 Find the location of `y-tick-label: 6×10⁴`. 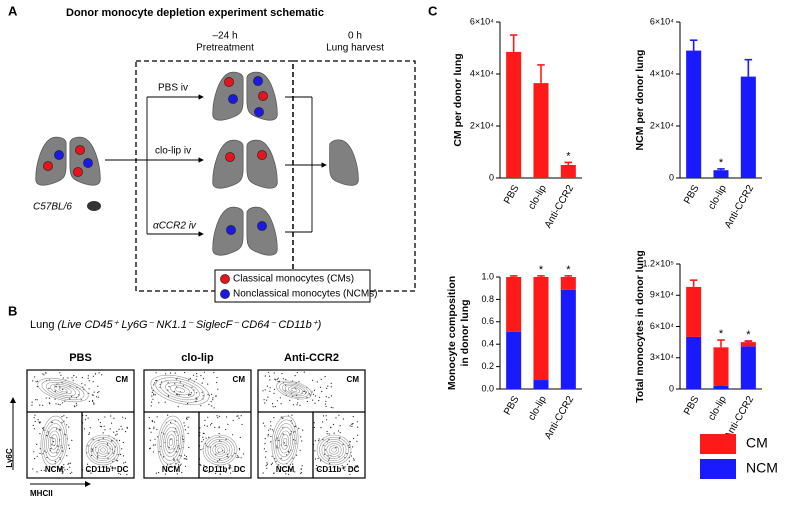

y-tick-label: 6×10⁴ is located at coordinates (482, 21).